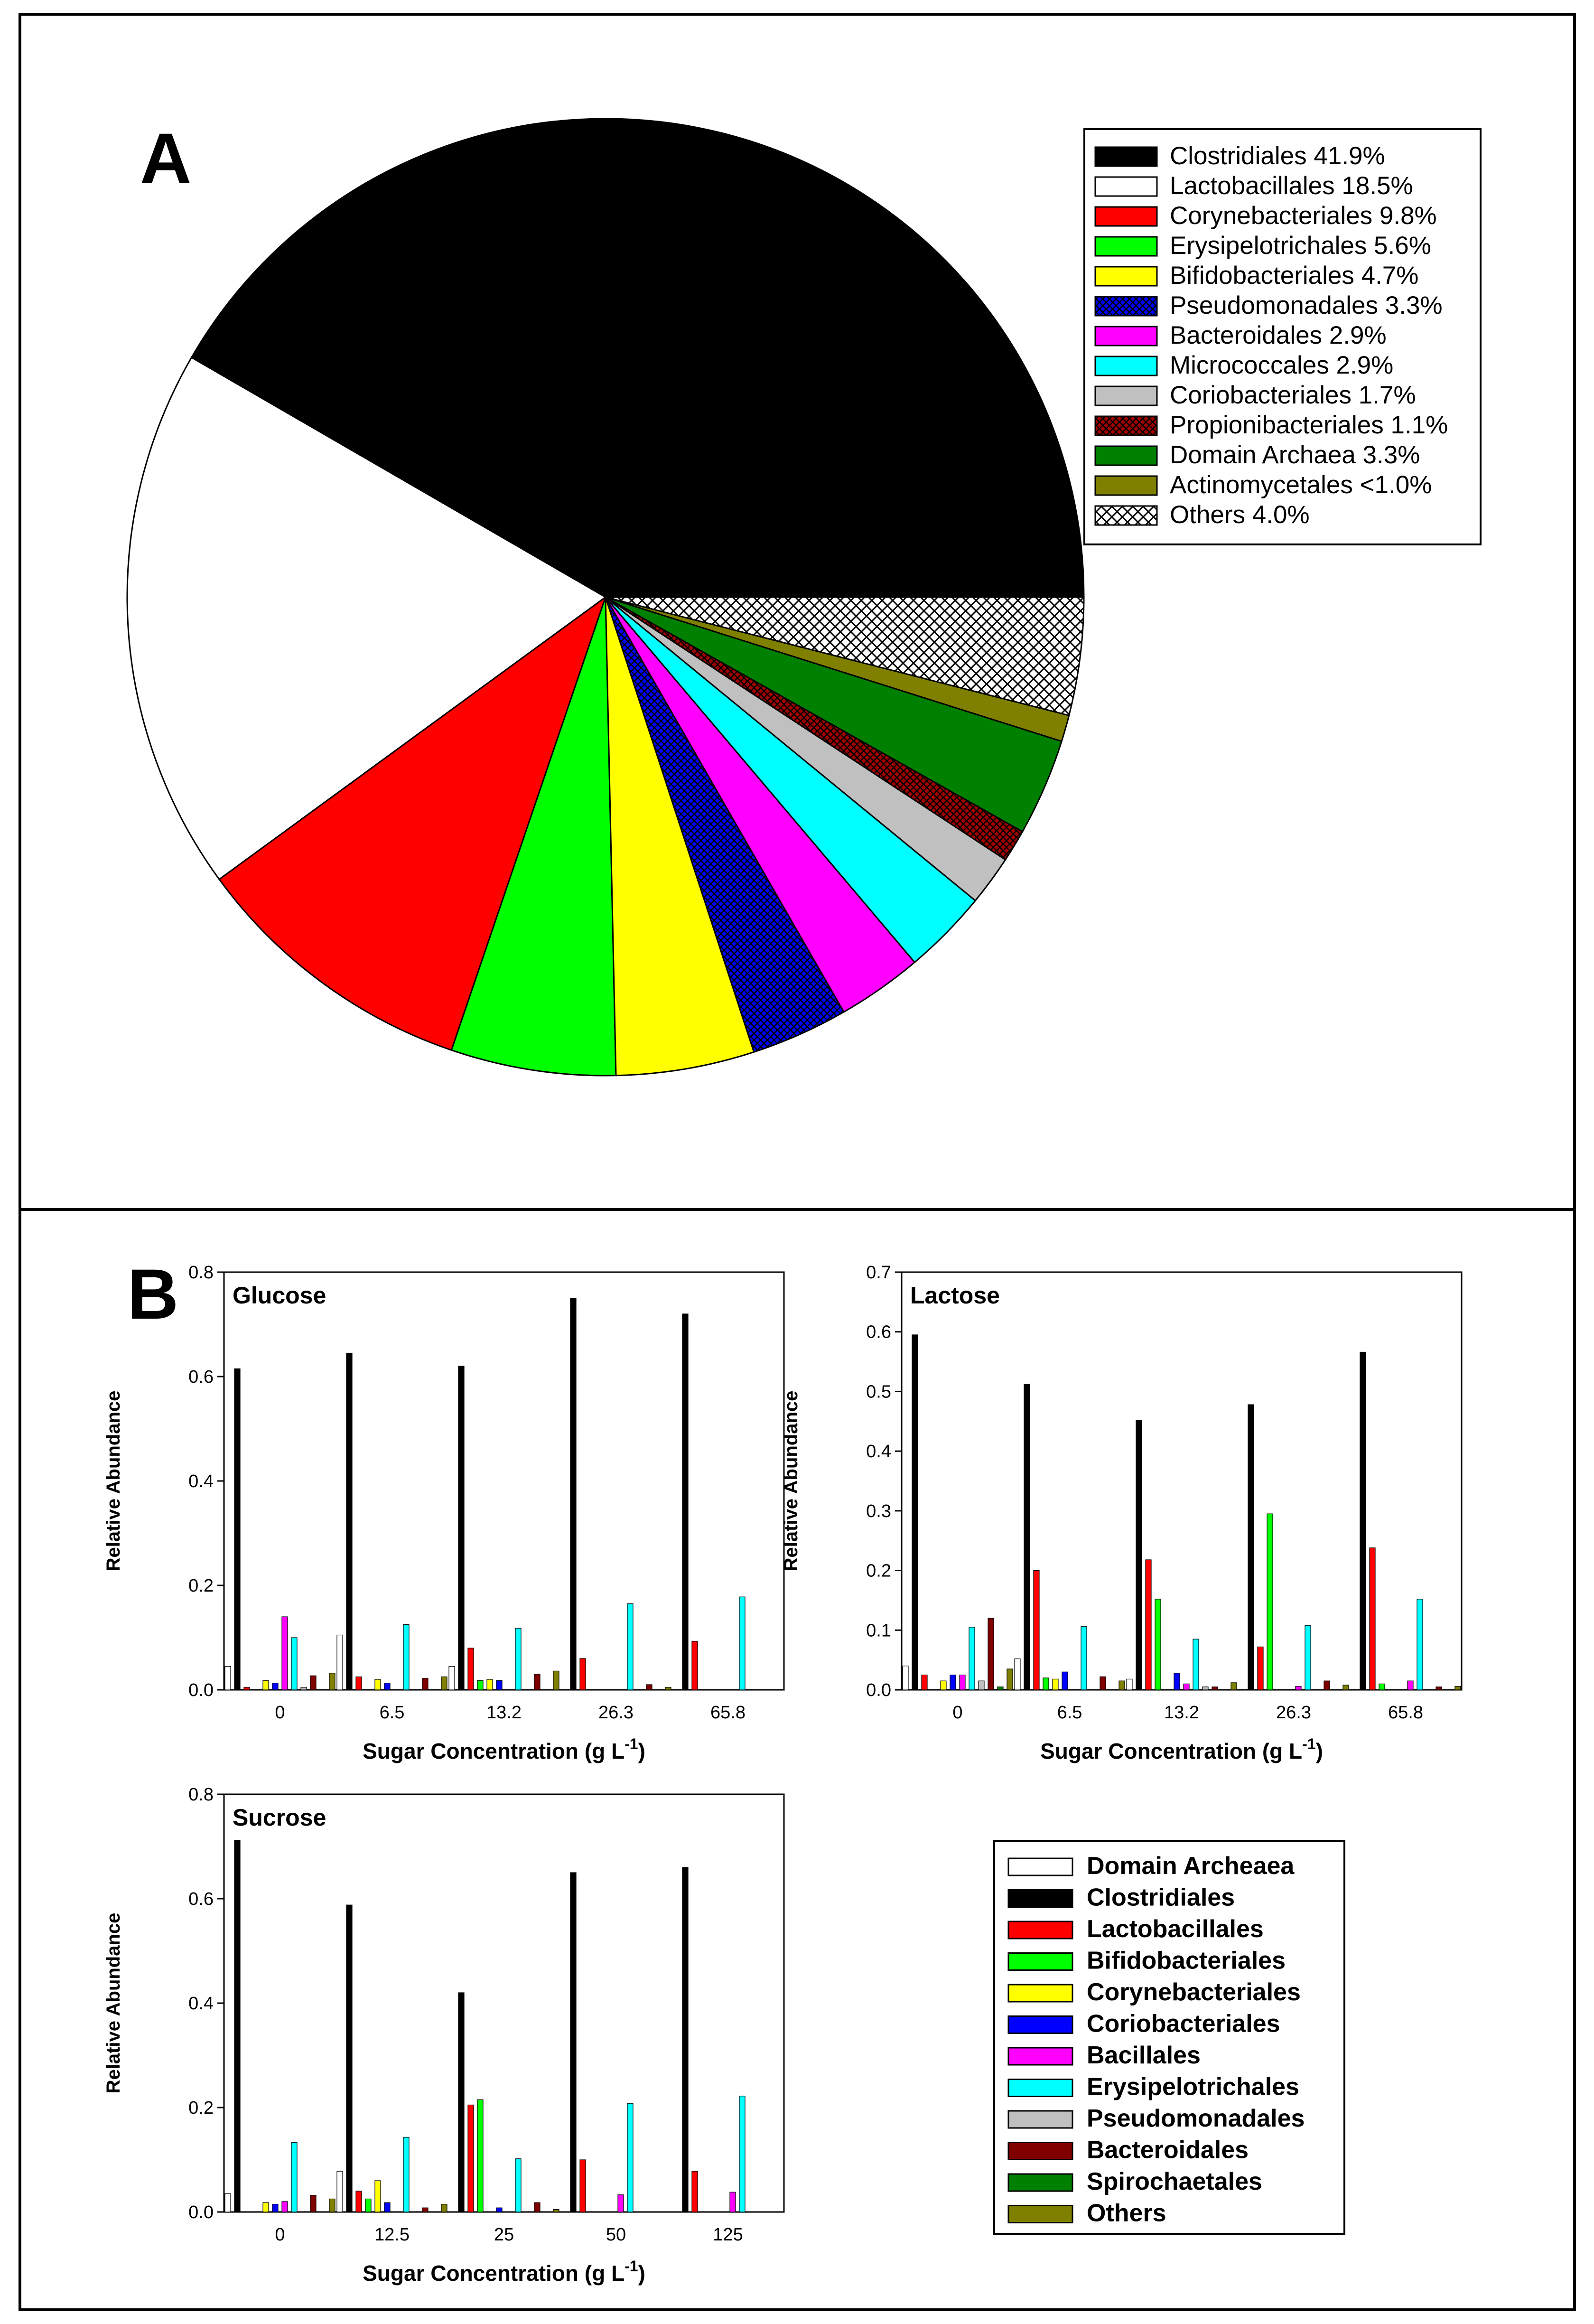 This screenshot has height=2324, width=1594. Describe the element at coordinates (1294, 276) in the screenshot. I see `pie-legend-label-bifidobacteriales: Bifidobacteriales 4.7%` at that location.